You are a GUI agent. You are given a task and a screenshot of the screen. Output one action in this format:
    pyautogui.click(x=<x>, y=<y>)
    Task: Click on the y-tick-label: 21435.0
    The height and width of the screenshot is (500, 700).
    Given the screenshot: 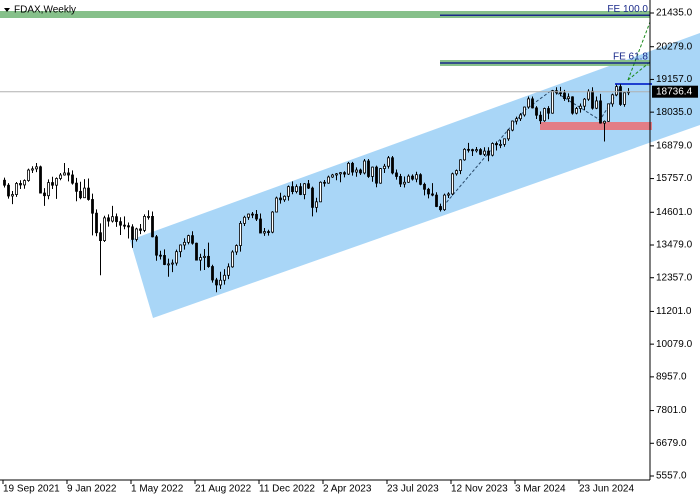 What is the action you would take?
    pyautogui.click(x=674, y=13)
    